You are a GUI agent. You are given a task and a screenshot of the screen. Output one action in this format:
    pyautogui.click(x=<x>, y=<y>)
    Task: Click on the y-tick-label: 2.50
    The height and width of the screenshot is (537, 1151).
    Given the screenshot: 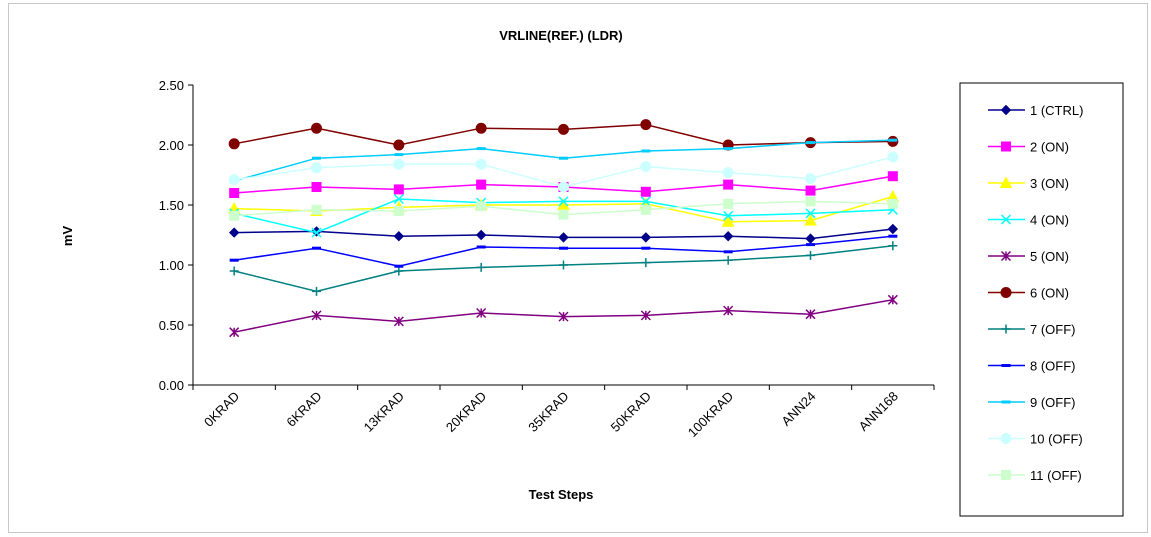 What is the action you would take?
    pyautogui.click(x=171, y=85)
    